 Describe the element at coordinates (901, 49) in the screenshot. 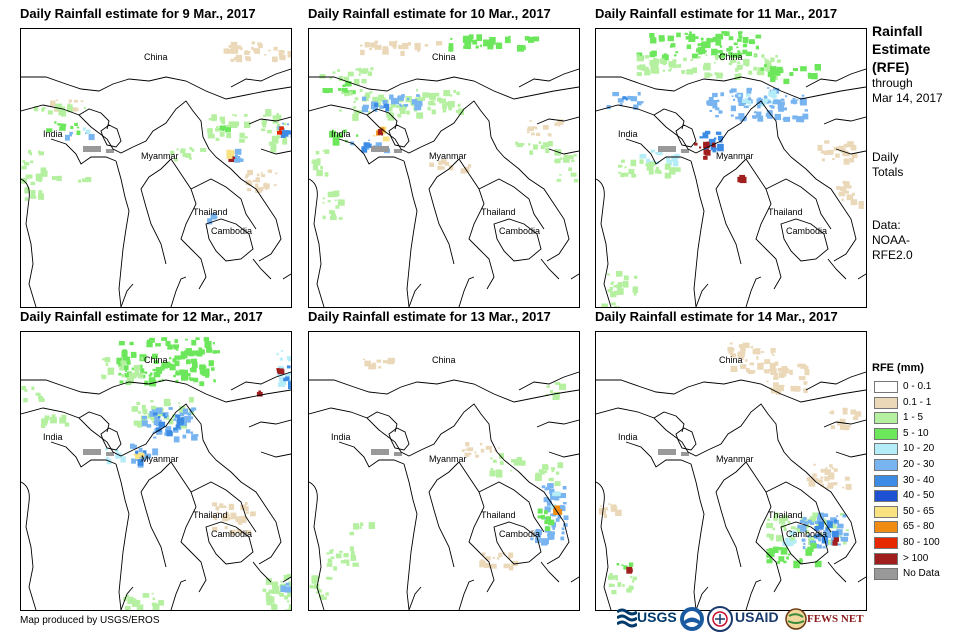

I see `side-heading-2: Estimate` at that location.